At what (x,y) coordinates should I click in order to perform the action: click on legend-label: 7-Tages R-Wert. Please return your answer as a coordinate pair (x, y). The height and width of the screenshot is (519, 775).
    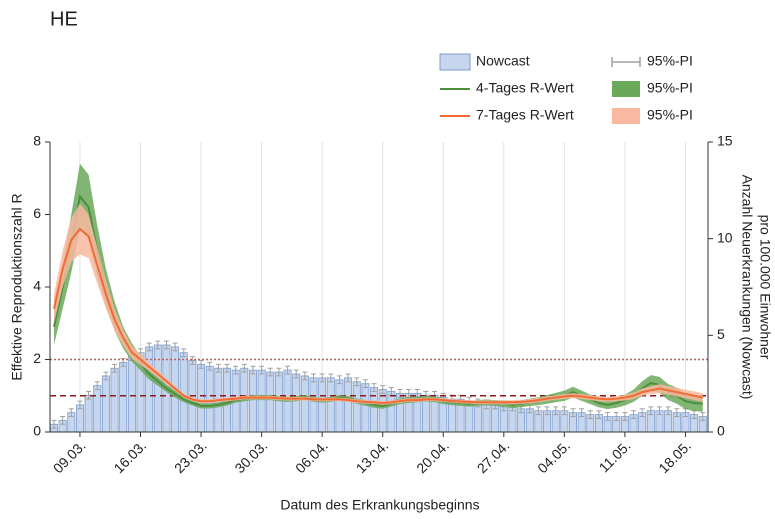
    Looking at the image, I should click on (525, 115).